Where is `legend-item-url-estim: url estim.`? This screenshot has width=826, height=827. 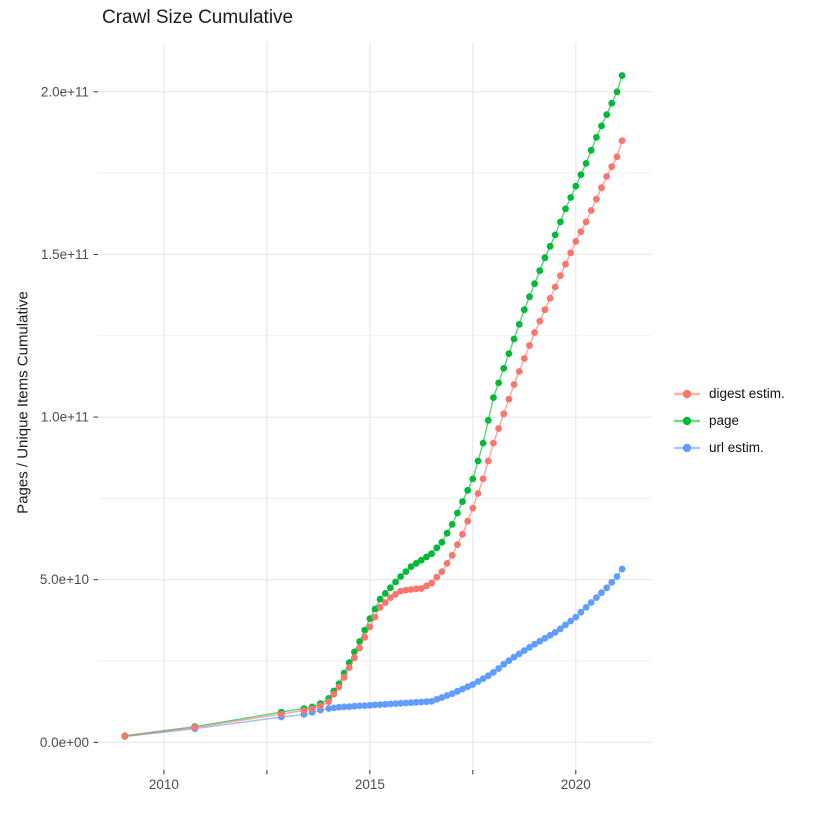
legend-item-url-estim: url estim. is located at coordinates (728, 447).